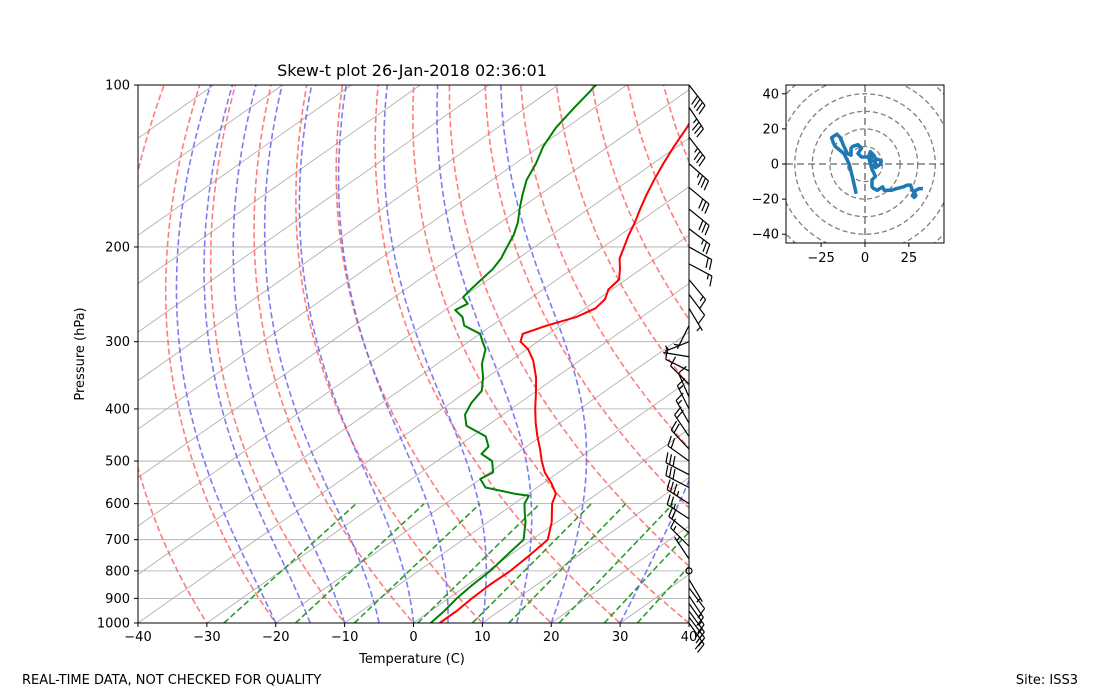  What do you see at coordinates (689, 637) in the screenshot?
I see `x-tick-label: 40` at bounding box center [689, 637].